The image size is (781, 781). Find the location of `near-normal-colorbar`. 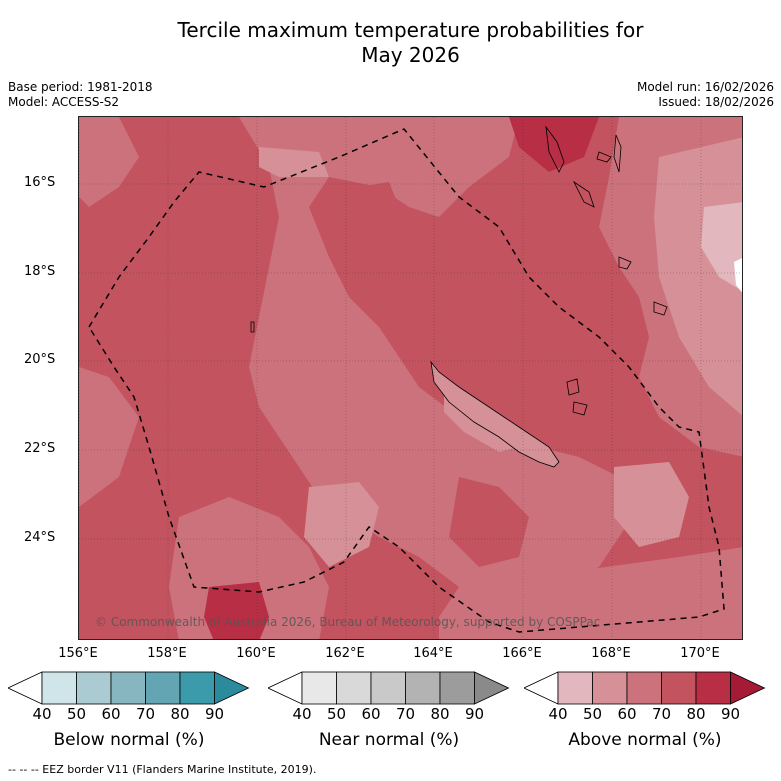

near-normal-colorbar is located at coordinates (389, 688).